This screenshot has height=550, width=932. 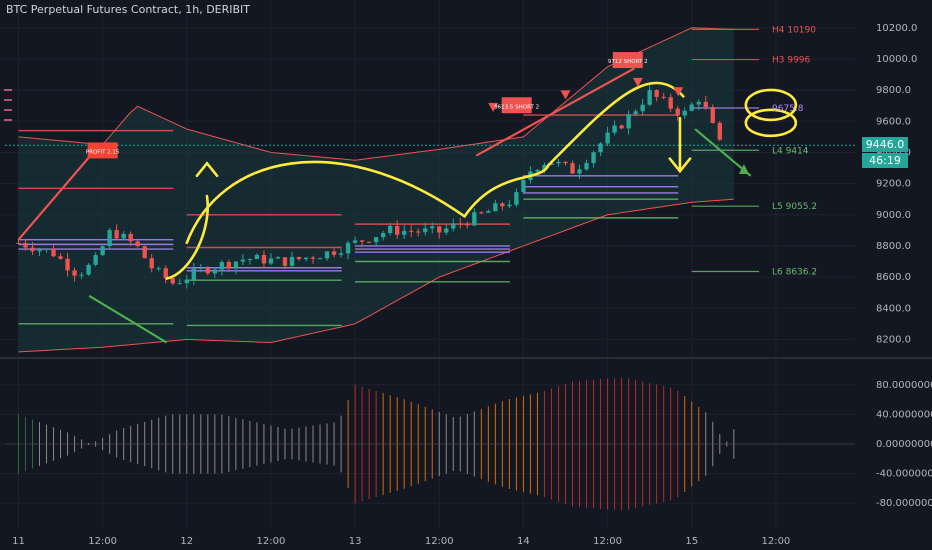 What do you see at coordinates (896, 28) in the screenshot?
I see `y-tick-label: 10200.0` at bounding box center [896, 28].